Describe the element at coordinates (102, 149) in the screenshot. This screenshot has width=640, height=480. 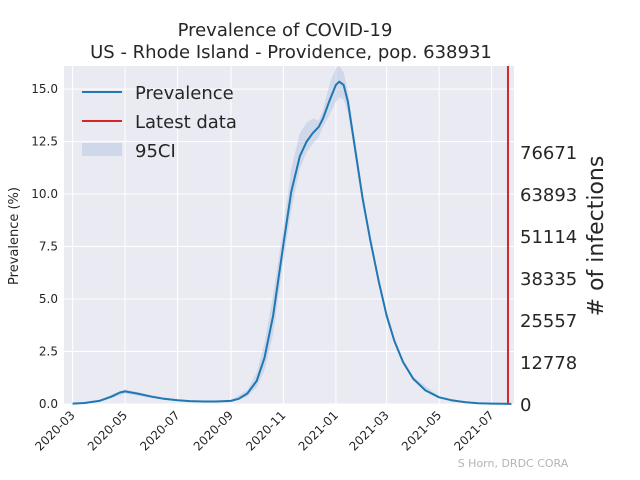
I see `legend-ci-swatch` at that location.